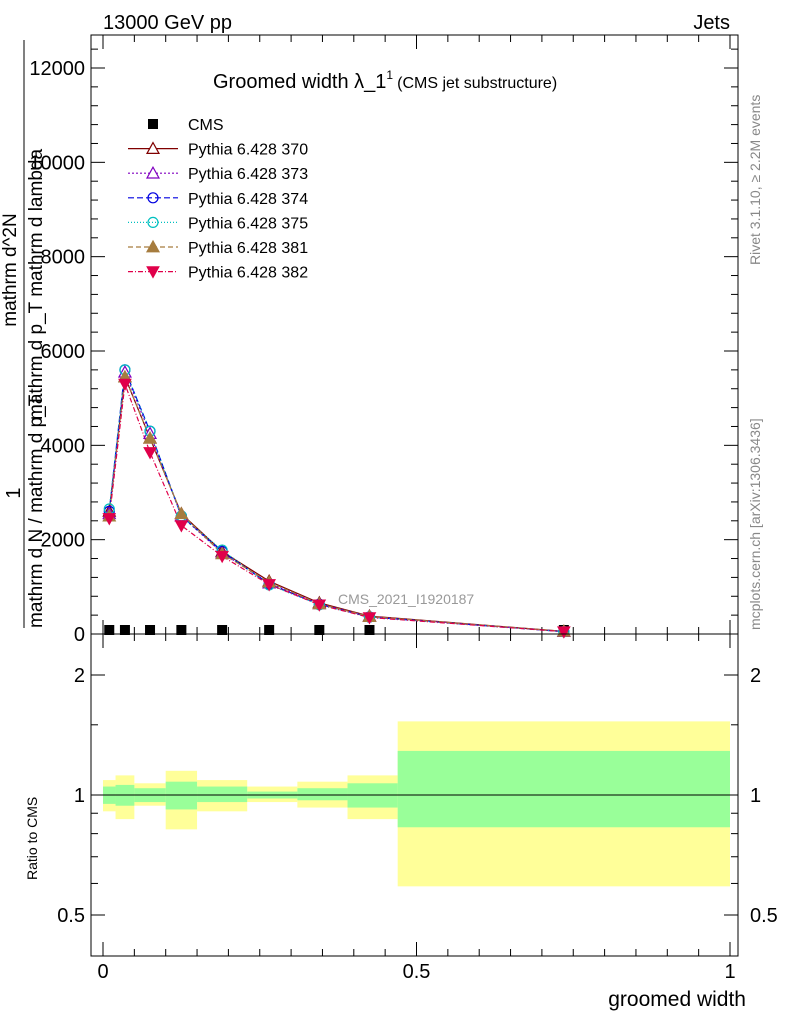  I want to click on main-y-tick-label: 8000, so click(63, 258).